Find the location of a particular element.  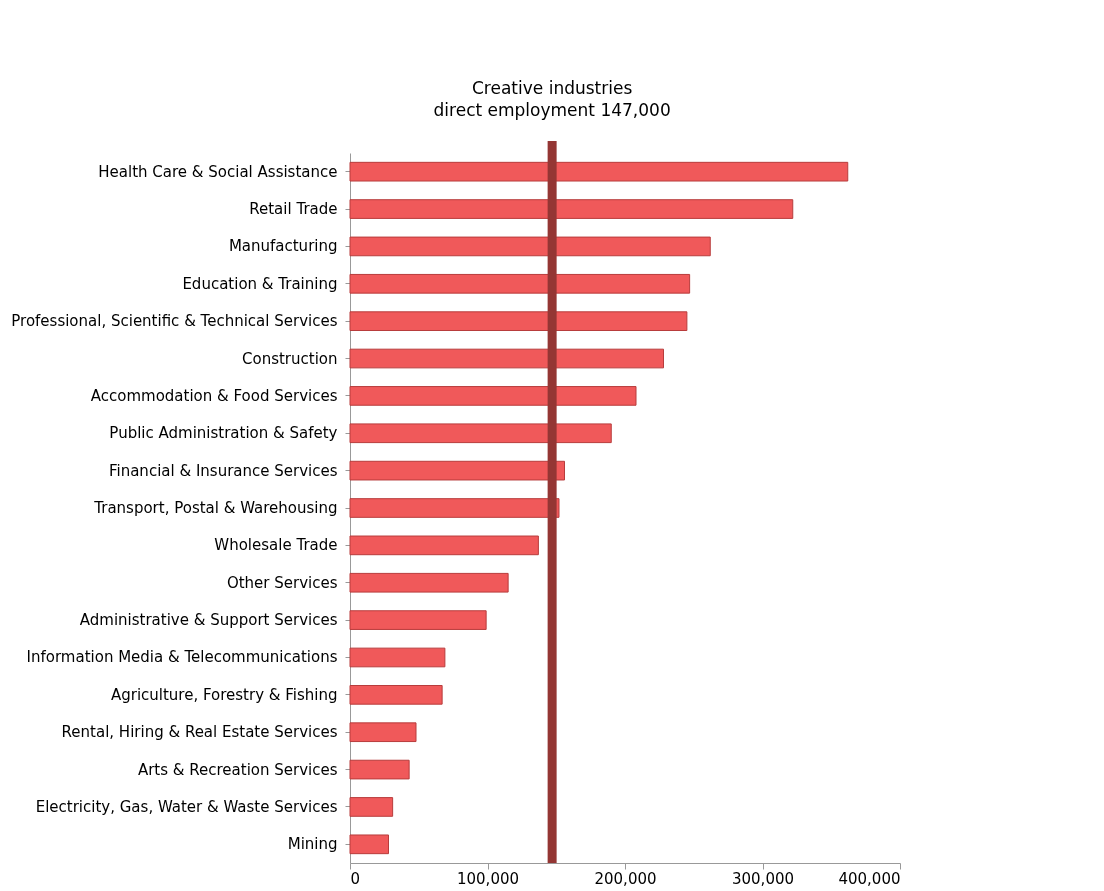

y-tick-label: Education & Training is located at coordinates (260, 283).